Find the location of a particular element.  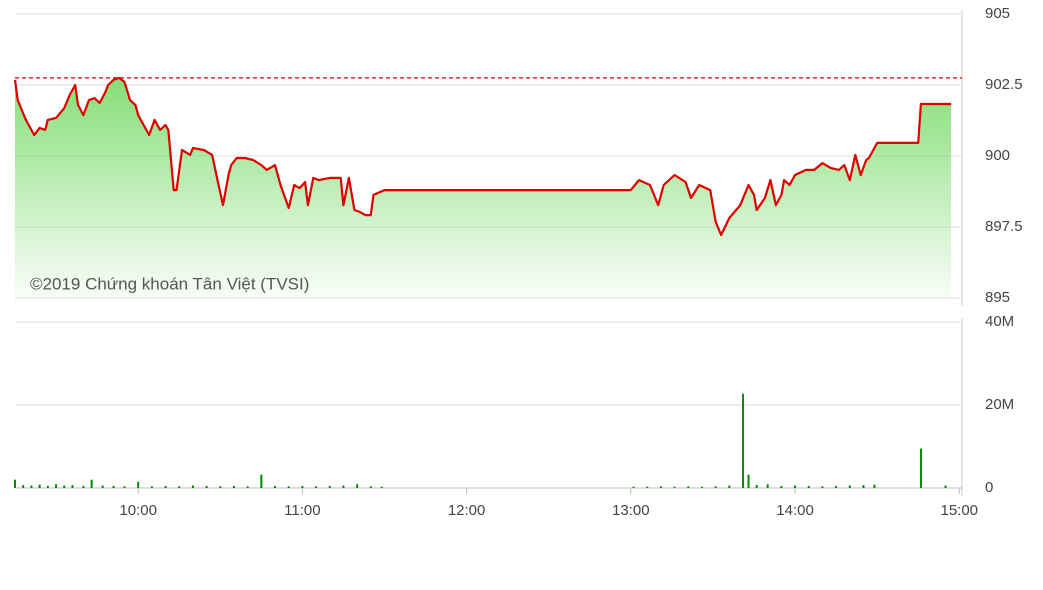

y-tick-label: 895 is located at coordinates (997, 297).